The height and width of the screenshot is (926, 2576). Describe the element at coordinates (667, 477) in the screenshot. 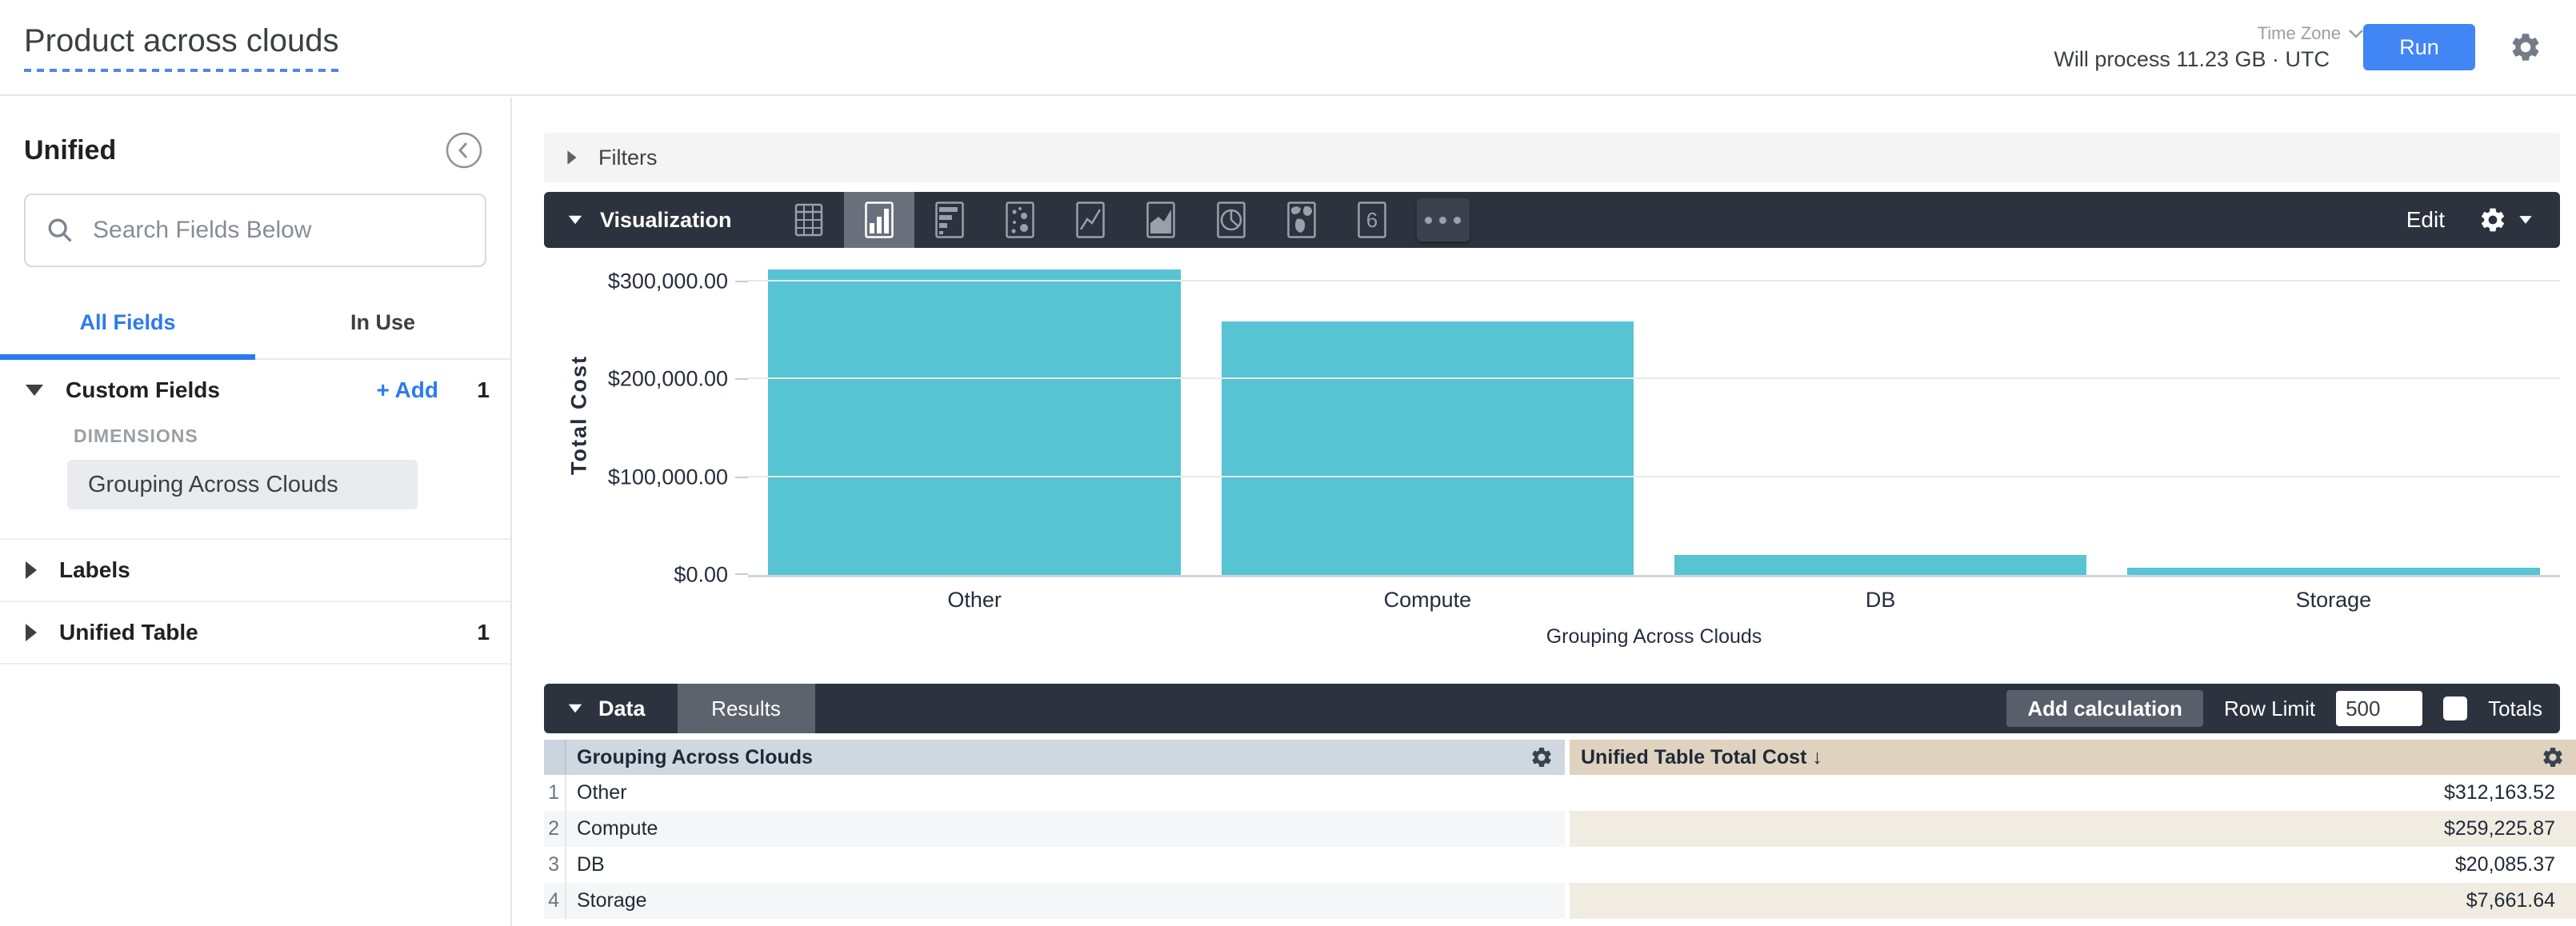

I see `y-axis-tick-label: $100,000.00` at that location.